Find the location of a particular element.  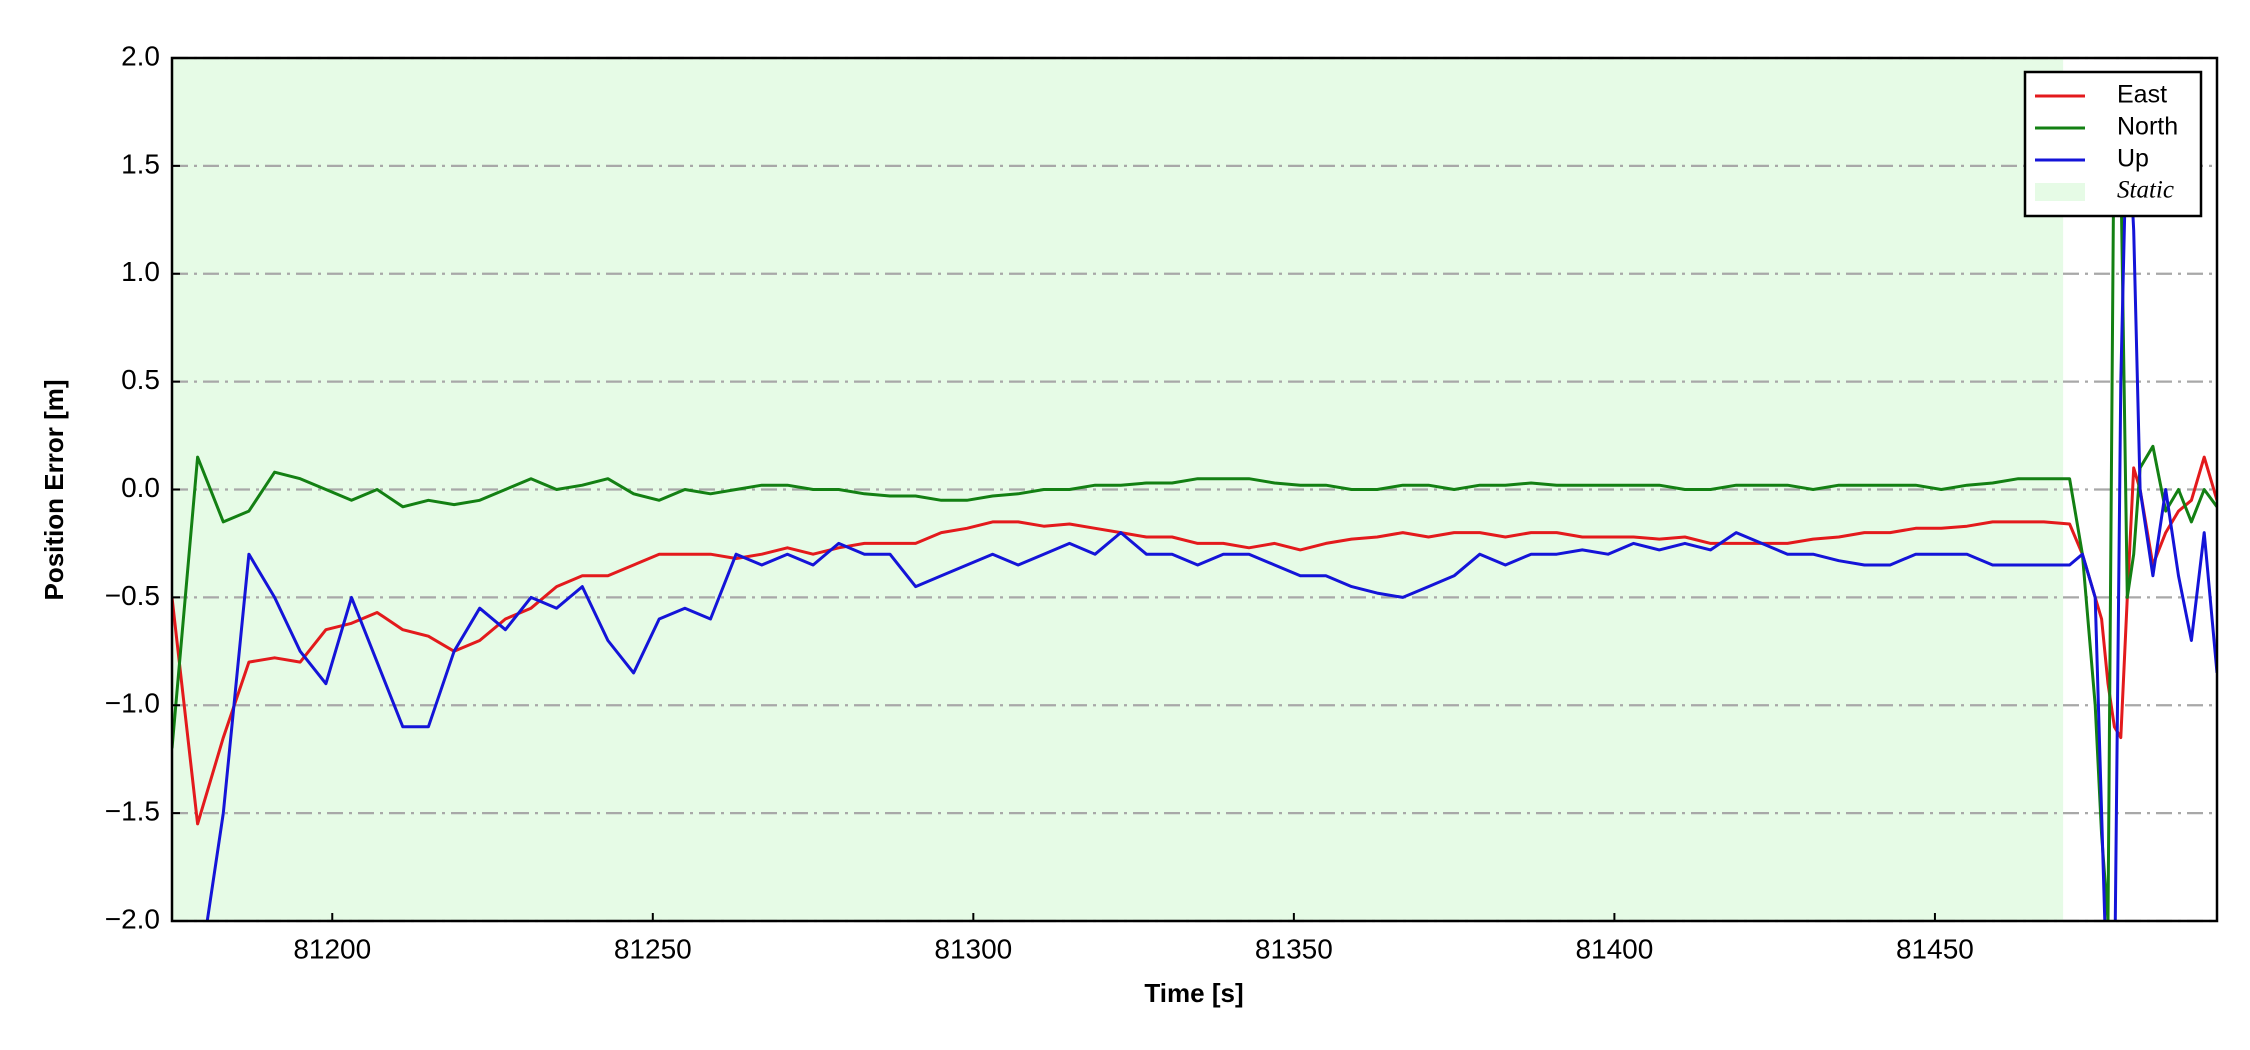

x-tick-label: 81250 is located at coordinates (653, 948).